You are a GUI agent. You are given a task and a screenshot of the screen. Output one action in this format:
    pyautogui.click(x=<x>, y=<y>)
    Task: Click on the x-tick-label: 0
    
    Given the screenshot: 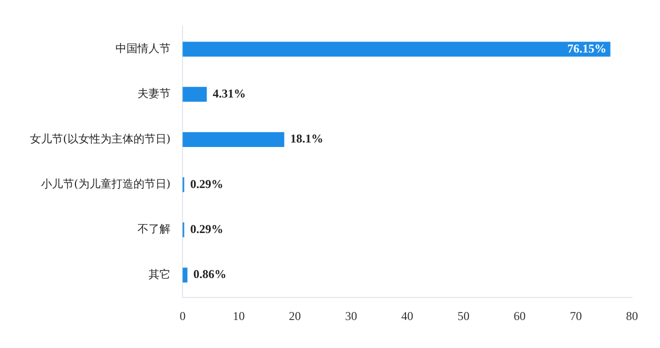 What is the action you would take?
    pyautogui.click(x=183, y=315)
    